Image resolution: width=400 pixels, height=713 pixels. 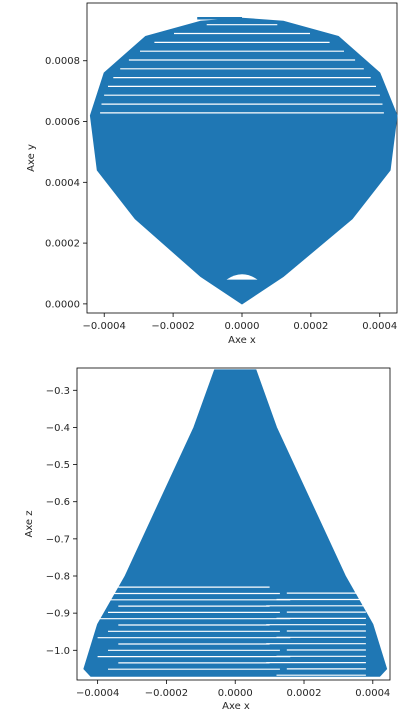 I want to click on plot-xz-y-tick-label: −0.3, so click(x=58, y=391).